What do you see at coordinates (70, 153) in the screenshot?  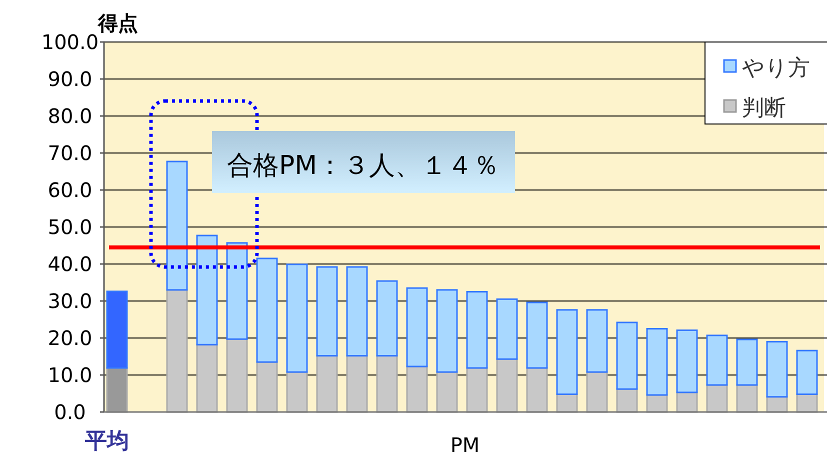 I see `y-tick-label: 70.0` at bounding box center [70, 153].